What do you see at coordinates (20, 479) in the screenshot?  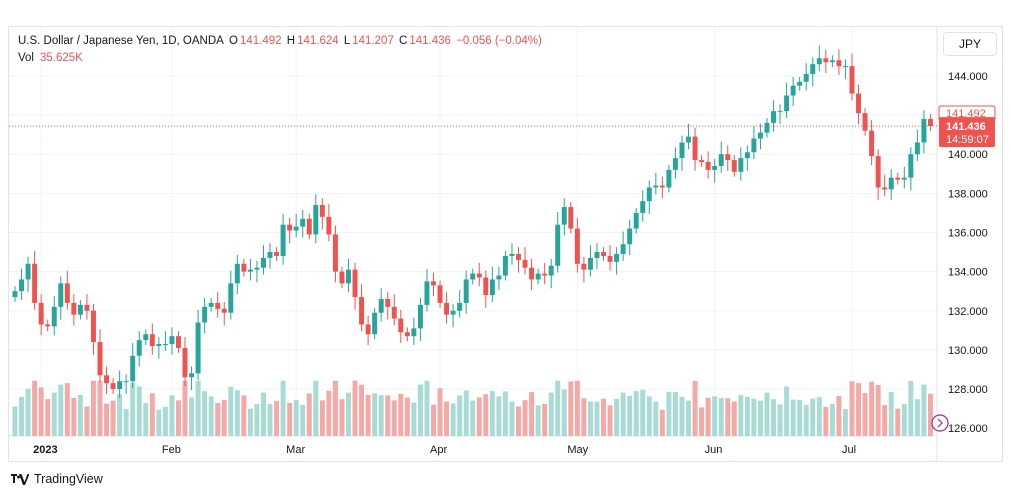 I see `tradingview-logo-icon` at bounding box center [20, 479].